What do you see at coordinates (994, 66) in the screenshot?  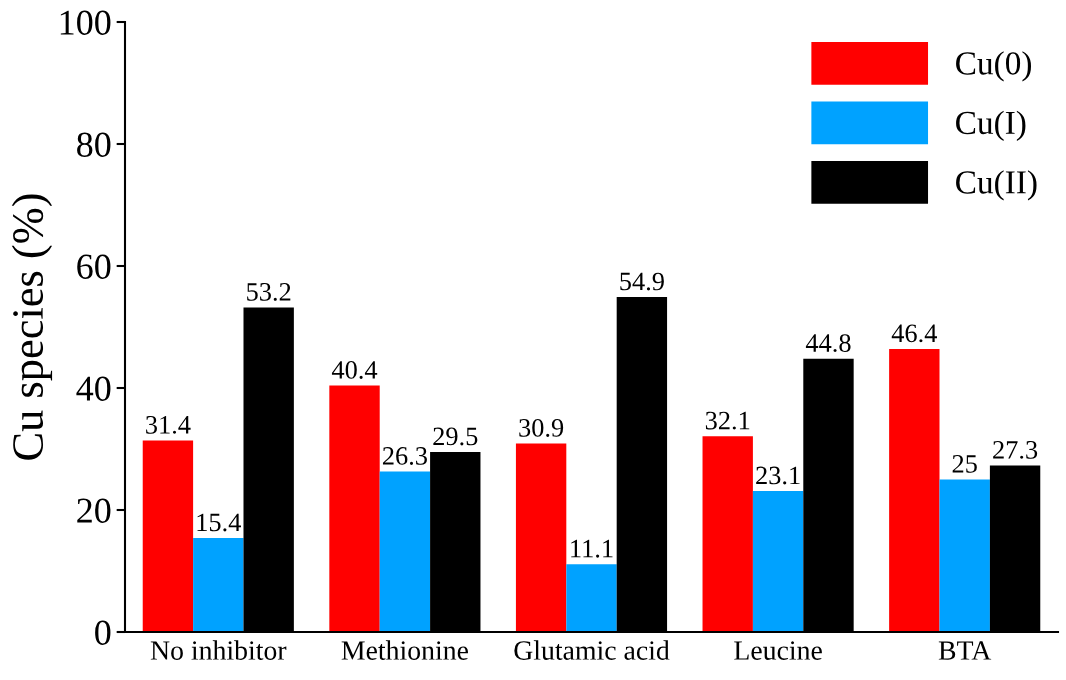 I see `legend-label: Cu(0)` at bounding box center [994, 66].